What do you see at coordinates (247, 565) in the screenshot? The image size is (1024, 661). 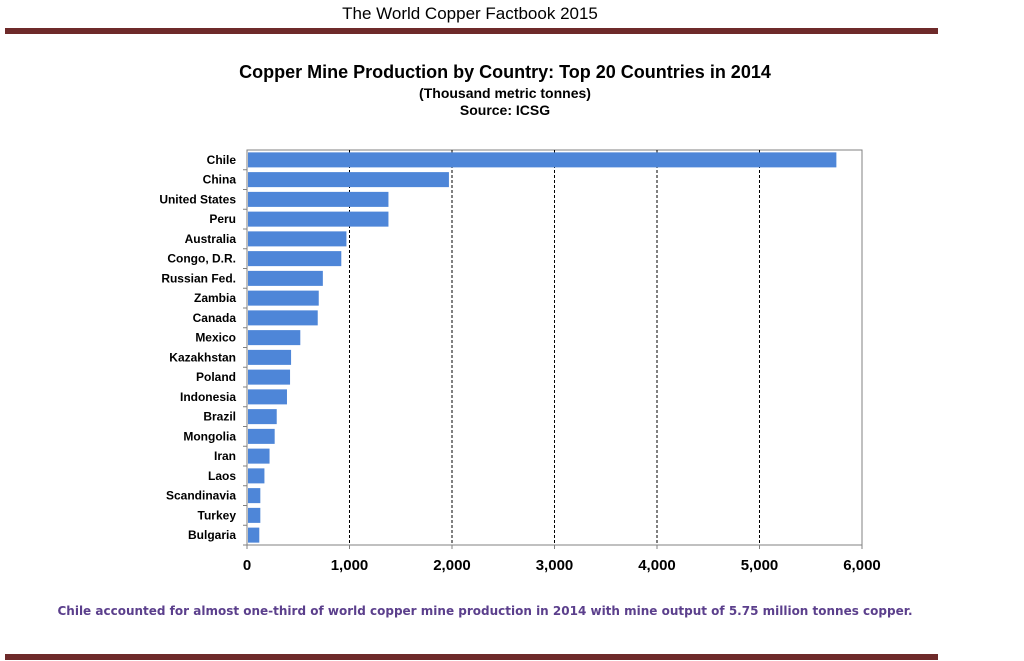 I see `x-tick-label: 0` at bounding box center [247, 565].